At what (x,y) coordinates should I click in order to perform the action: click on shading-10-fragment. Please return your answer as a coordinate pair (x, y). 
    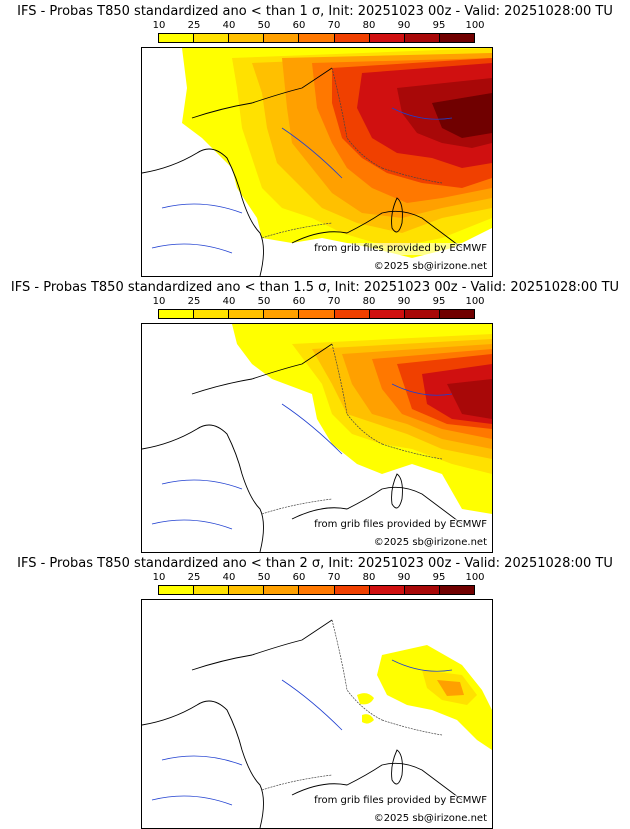
    Looking at the image, I should click on (368, 719).